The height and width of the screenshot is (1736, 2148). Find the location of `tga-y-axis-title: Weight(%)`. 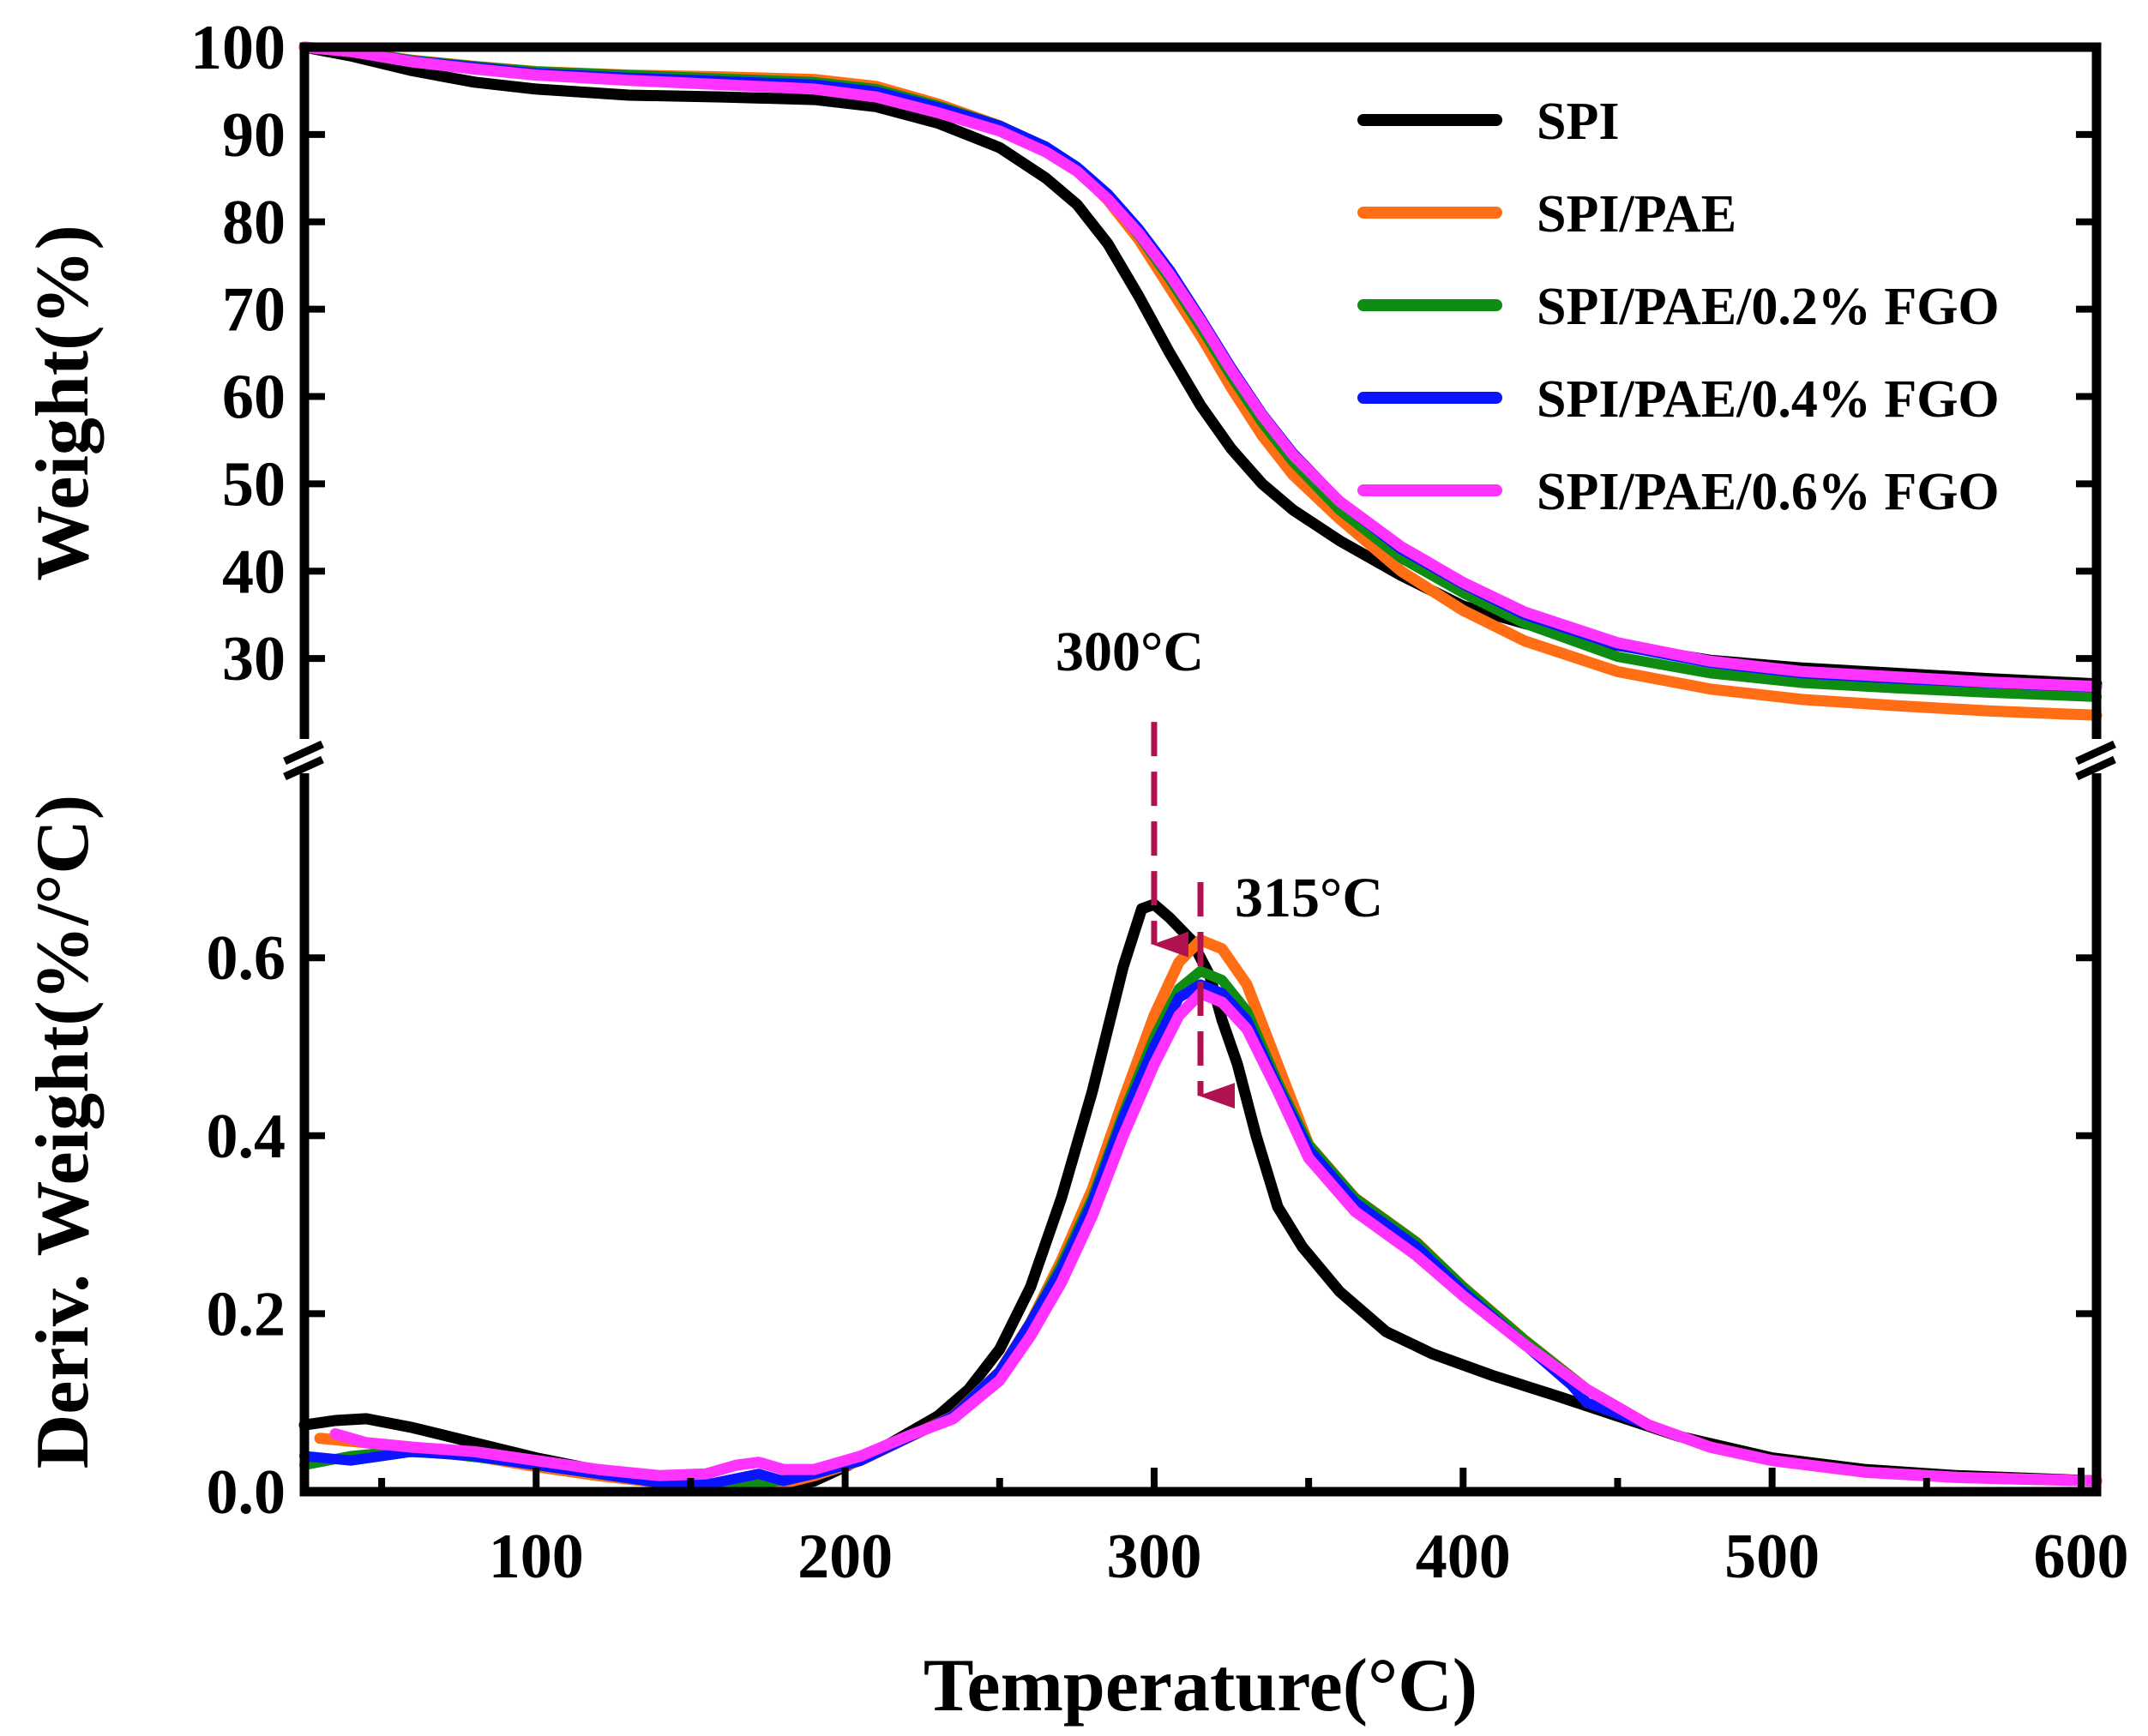

tga-y-axis-title: Weight(%) is located at coordinates (63, 403).